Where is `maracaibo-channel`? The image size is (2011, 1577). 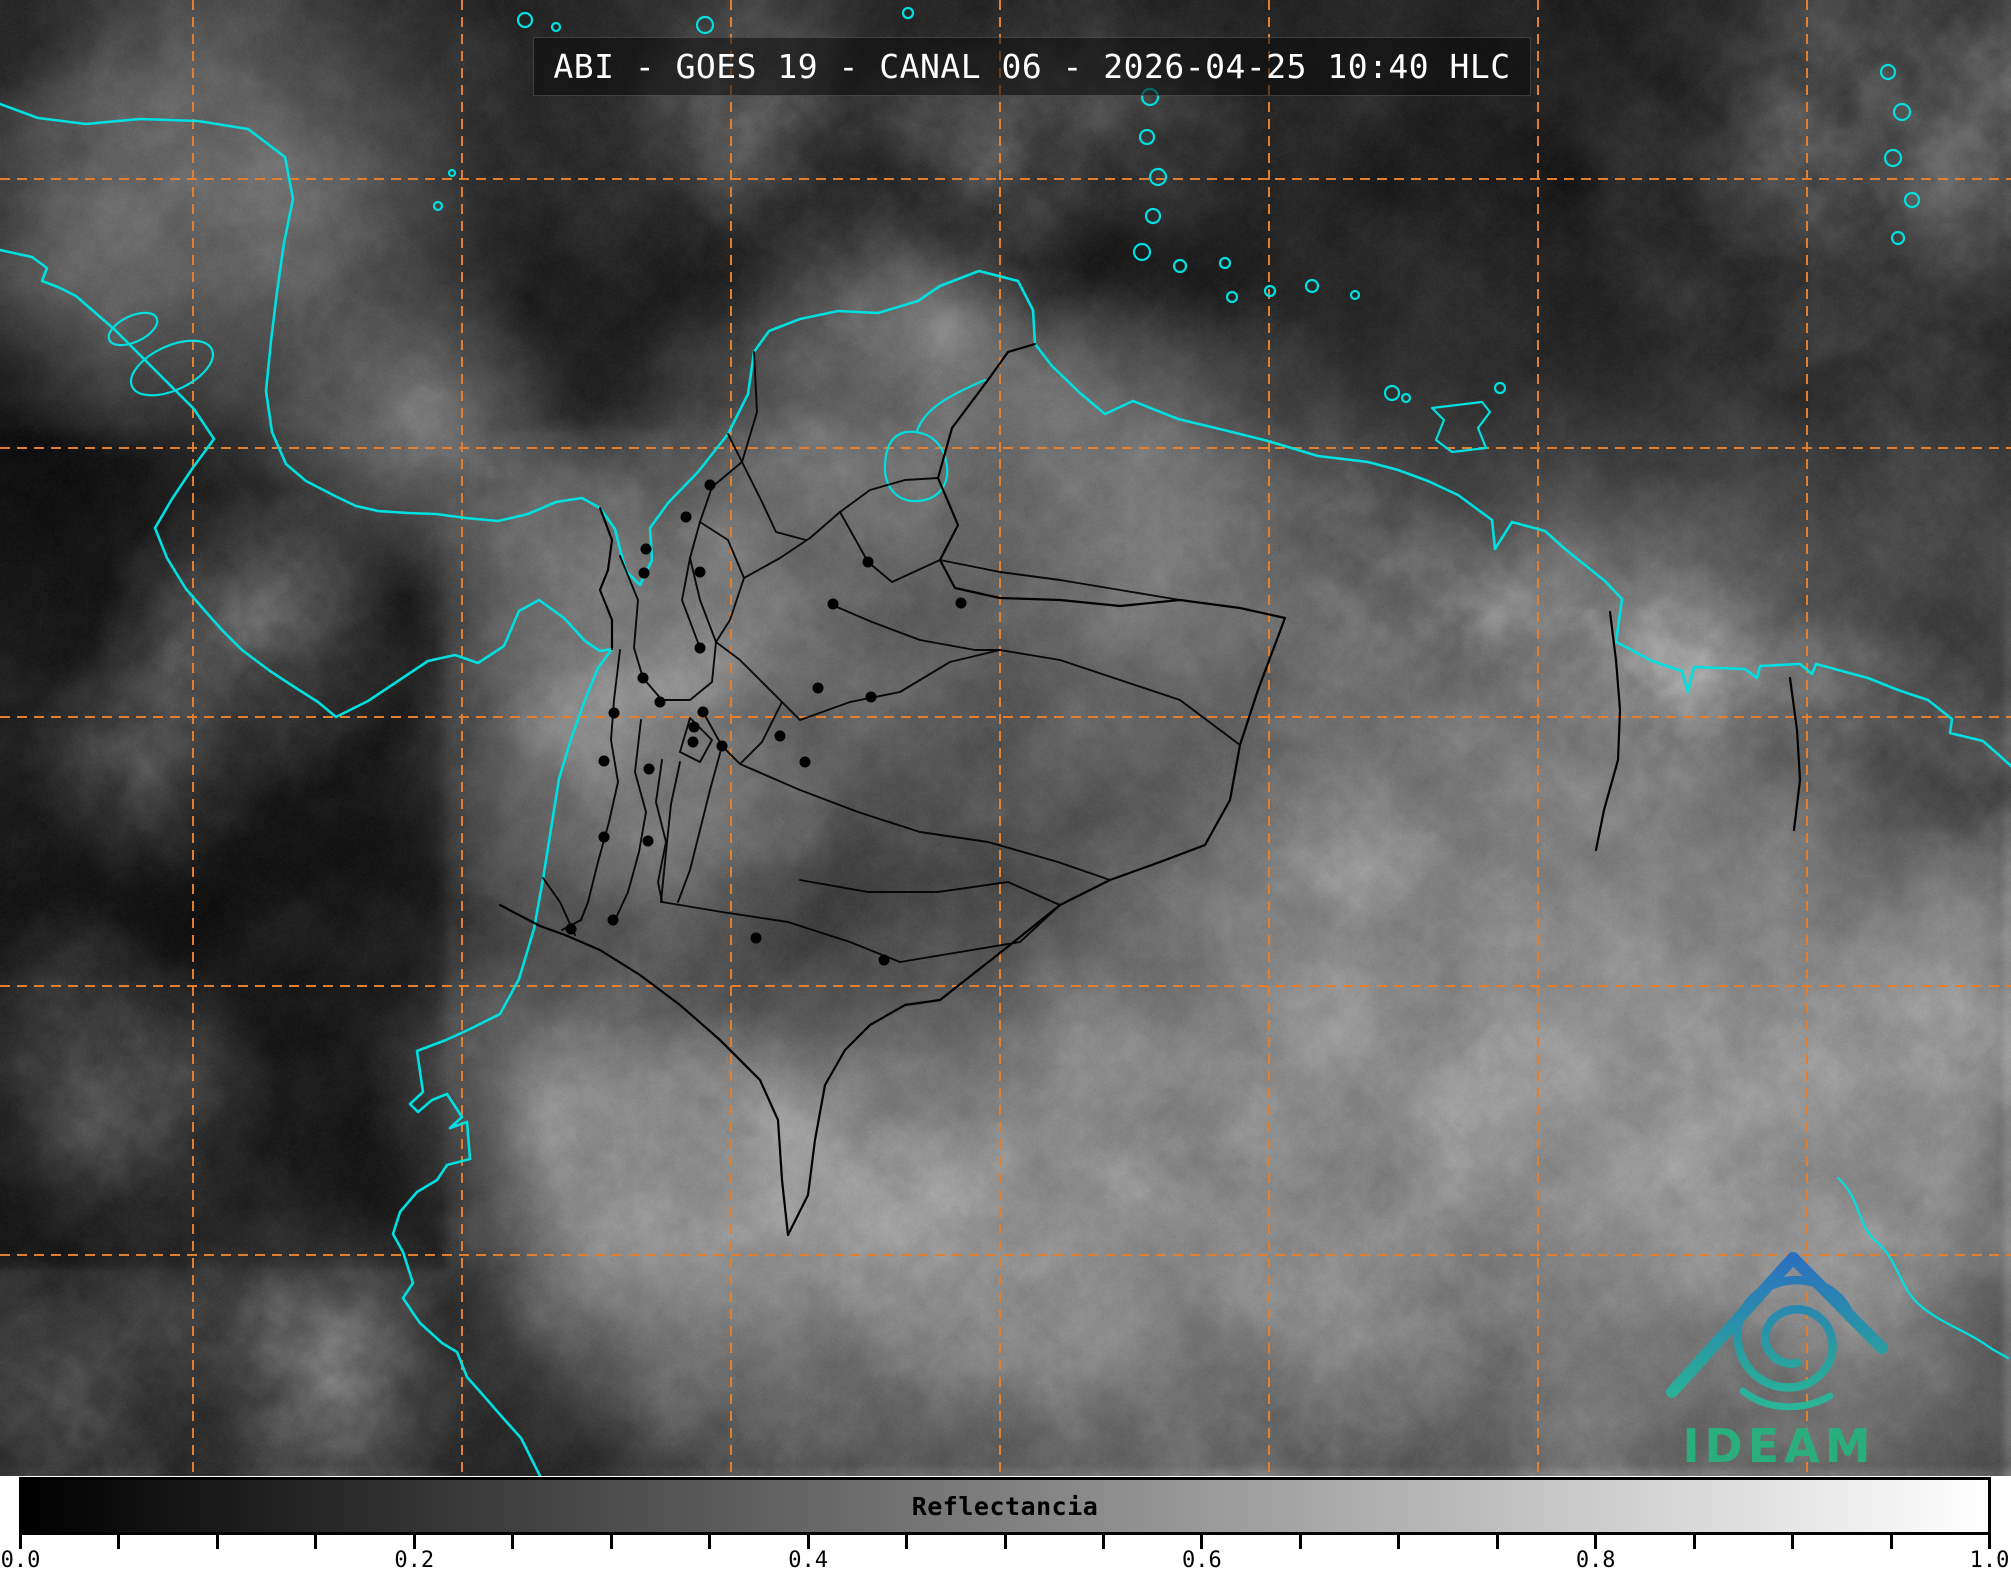 maracaibo-channel is located at coordinates (951, 405).